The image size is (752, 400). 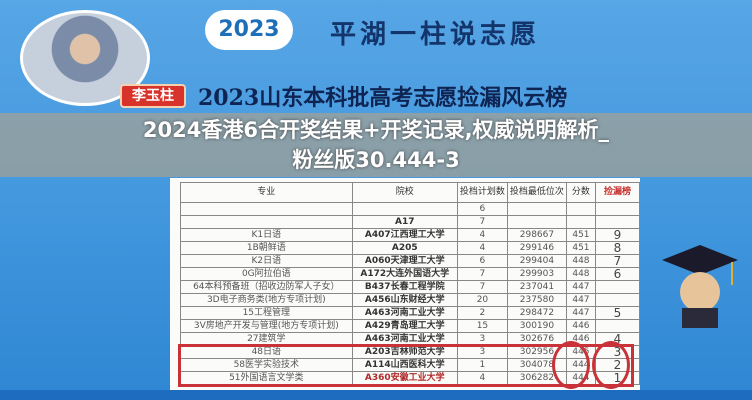 What do you see at coordinates (580, 326) in the screenshot?
I see `score-cell: 446` at bounding box center [580, 326].